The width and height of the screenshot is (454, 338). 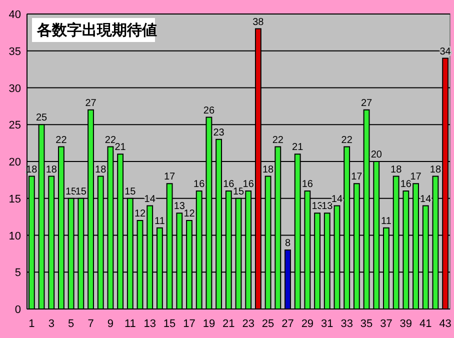 I want to click on y-tick-label: 25, so click(x=14, y=126).